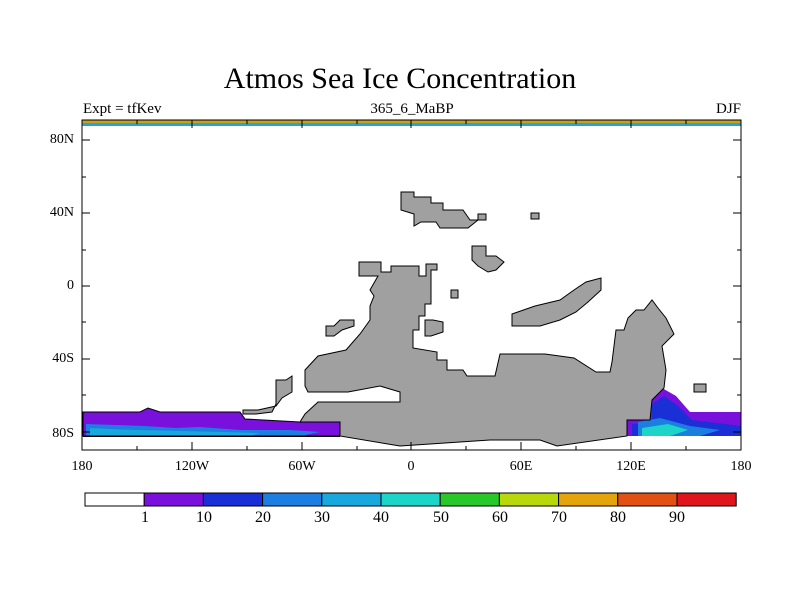 The image size is (800, 600). I want to click on antarctic-shelf, so click(211, 436).